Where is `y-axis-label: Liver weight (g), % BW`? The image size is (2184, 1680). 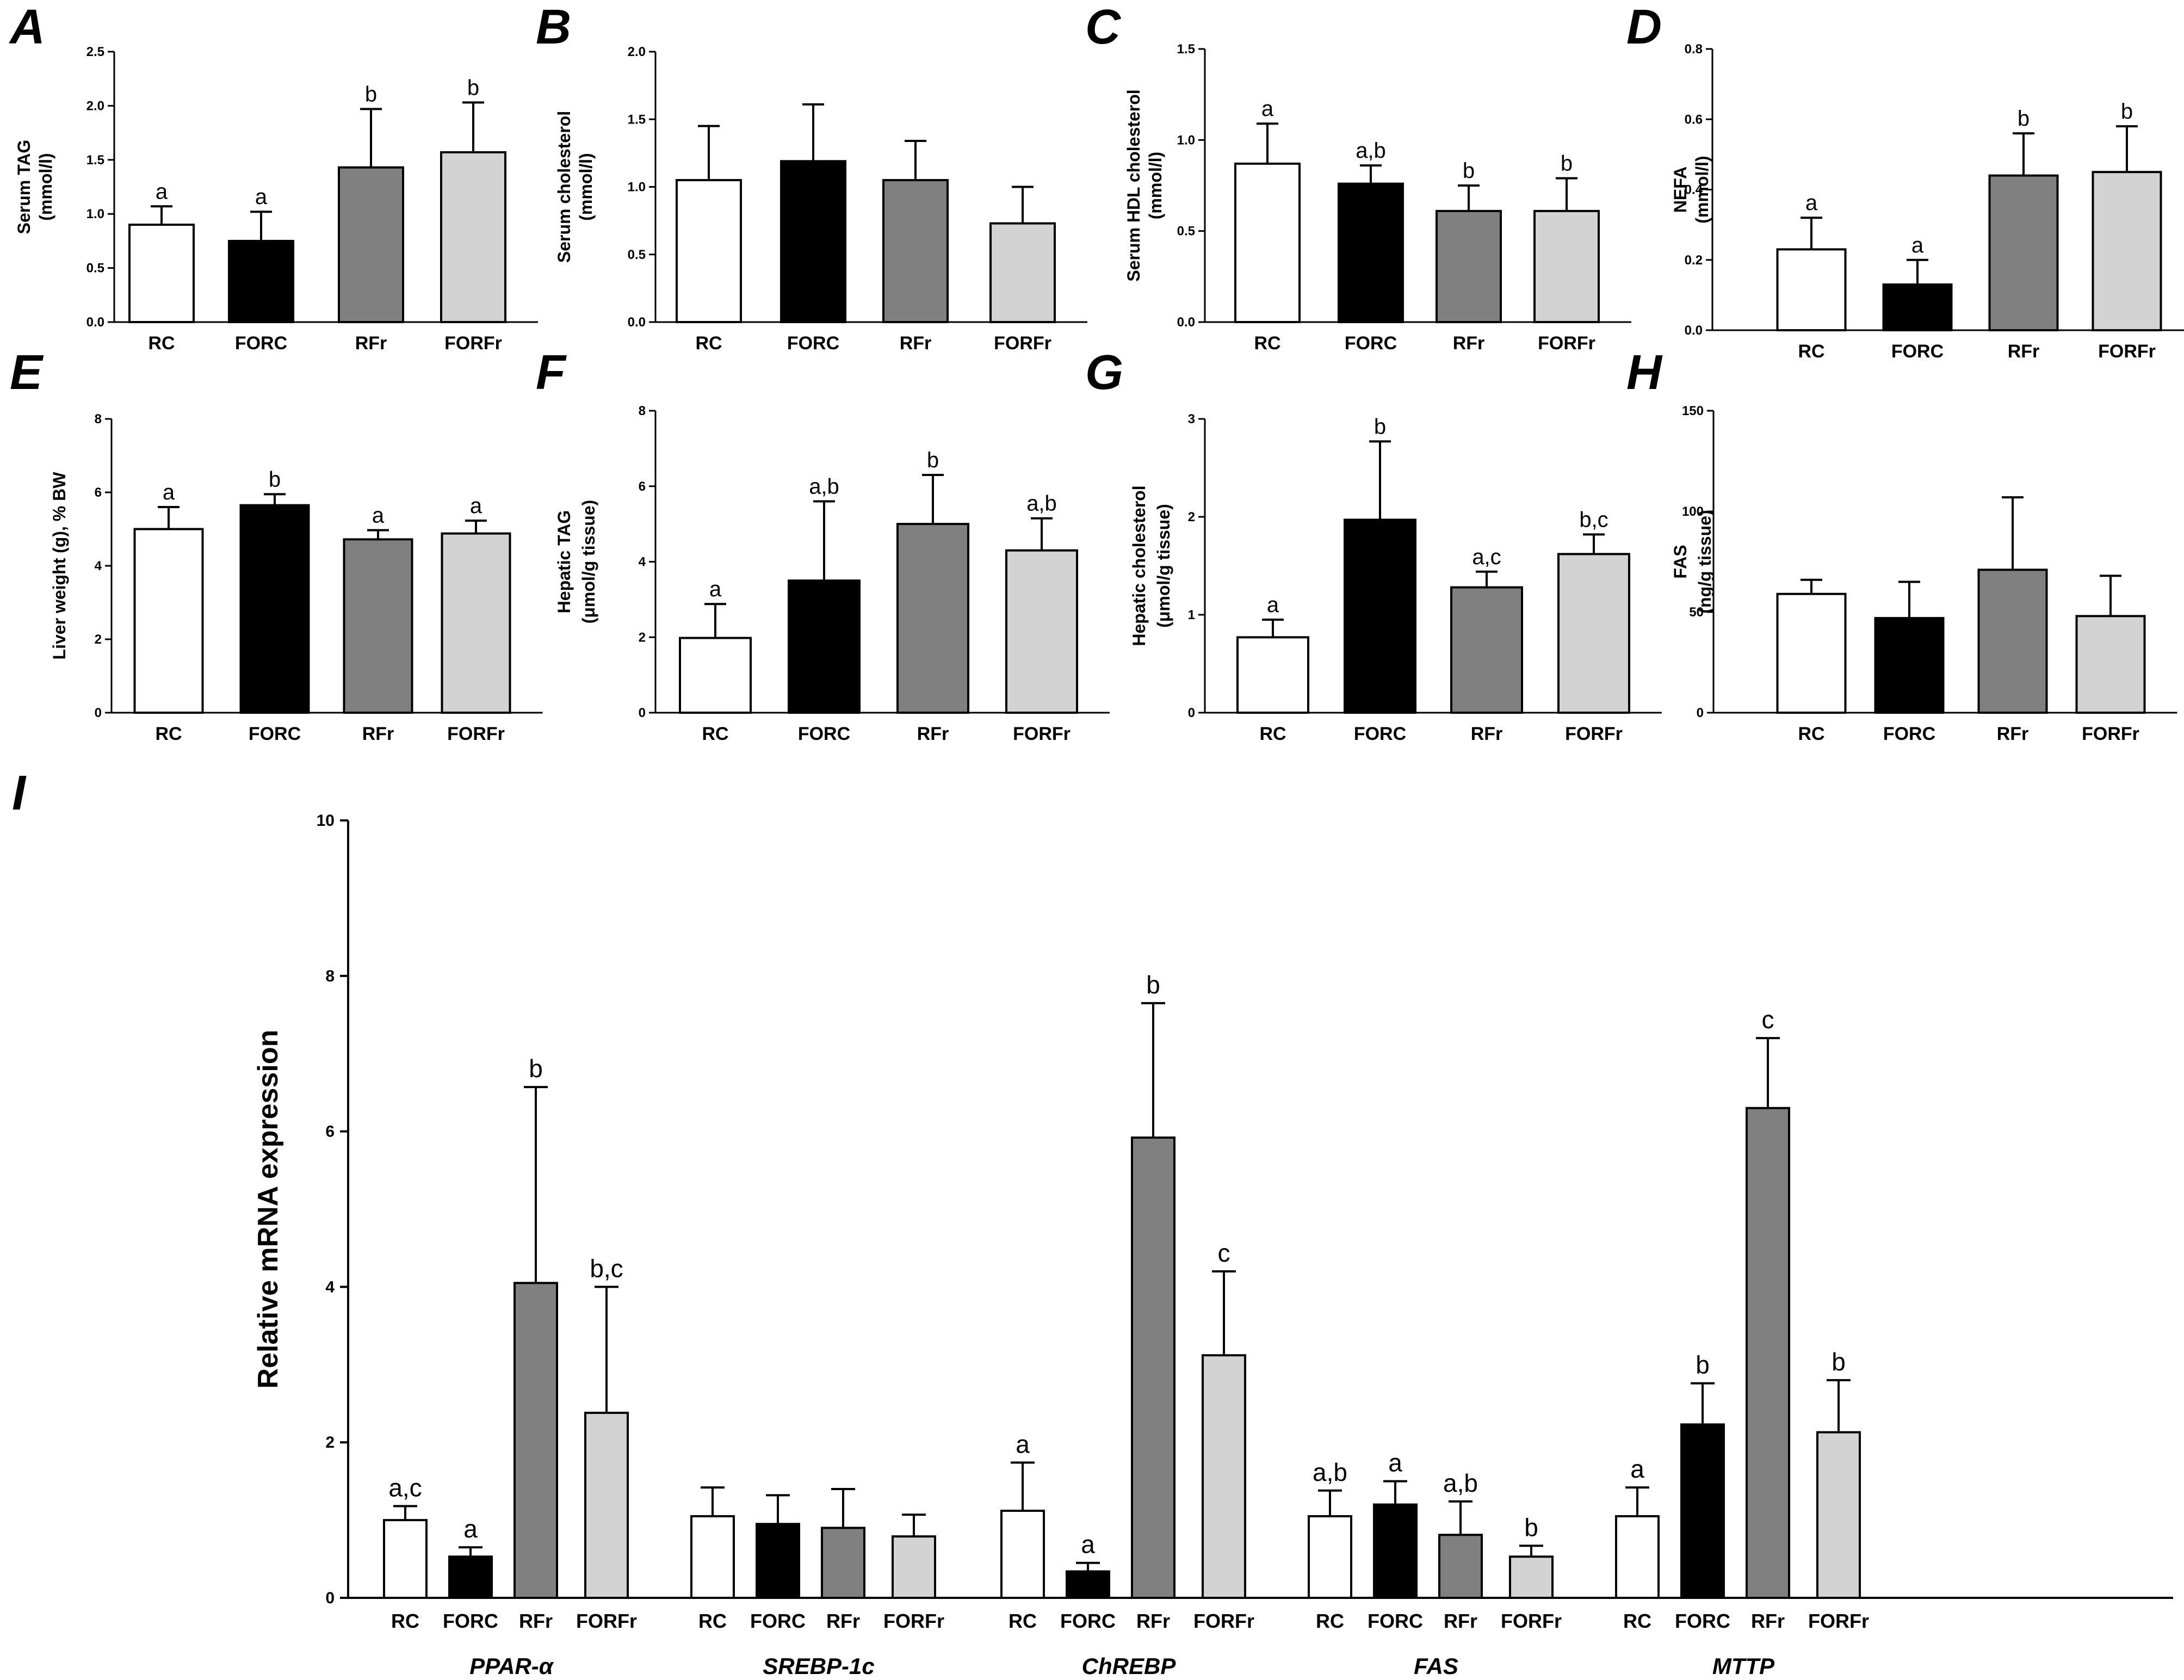
y-axis-label: Liver weight (g), % BW is located at coordinates (59, 566).